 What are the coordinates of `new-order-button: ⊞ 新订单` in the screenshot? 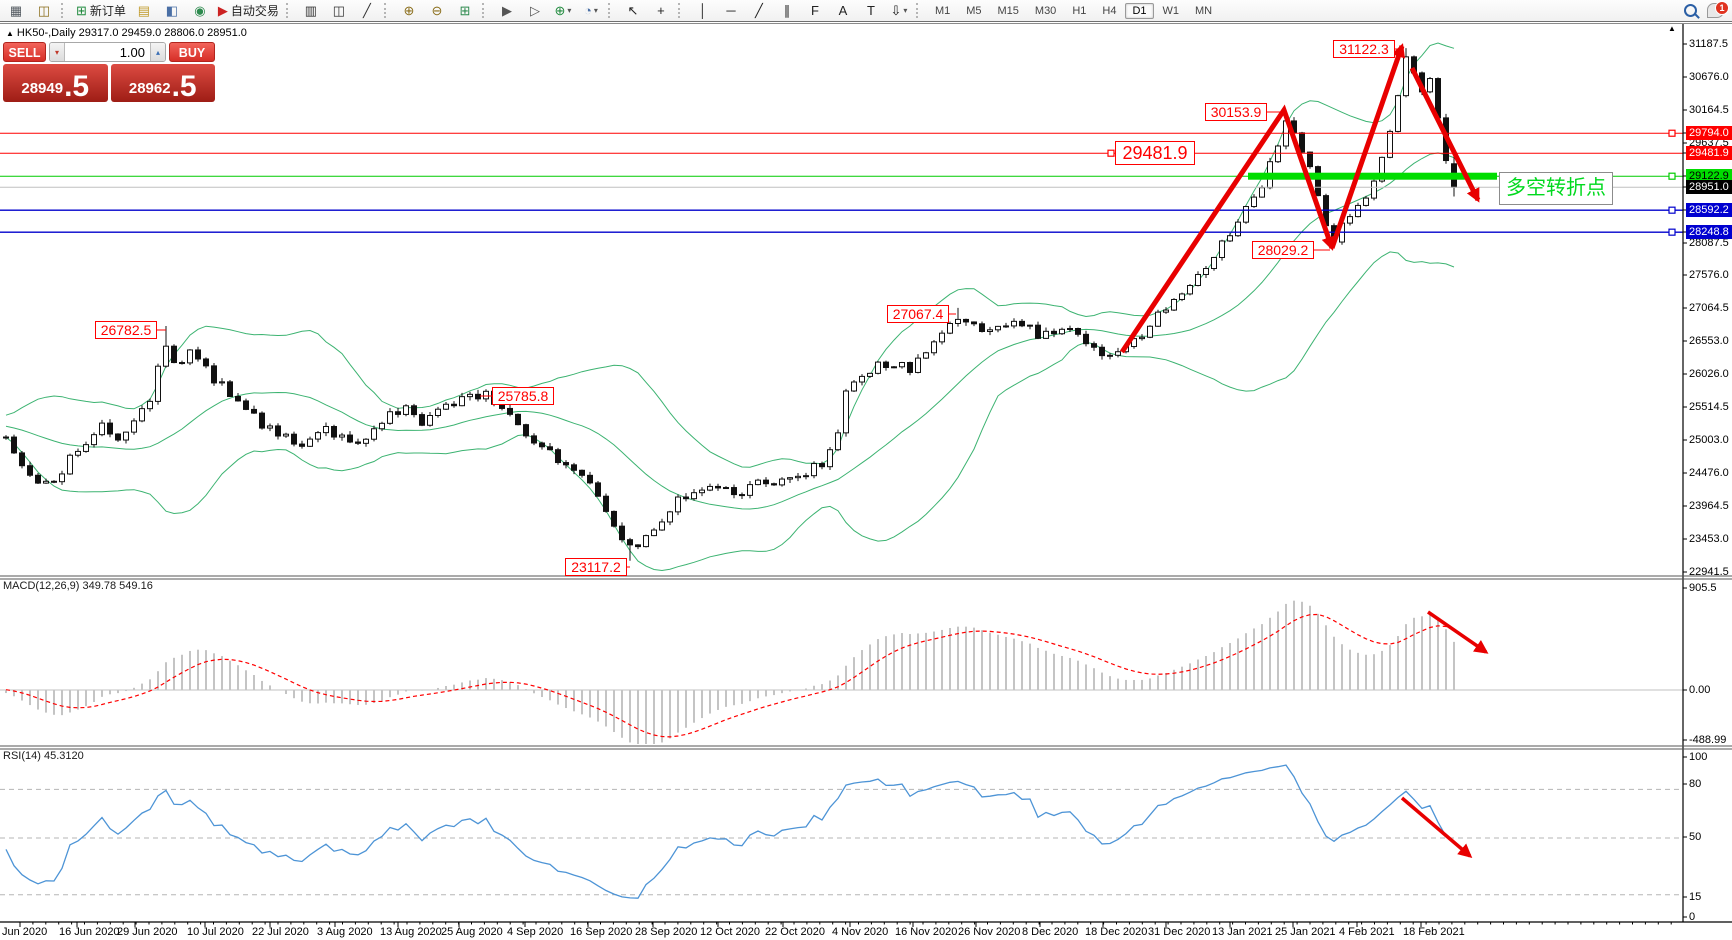 It's located at (101, 11).